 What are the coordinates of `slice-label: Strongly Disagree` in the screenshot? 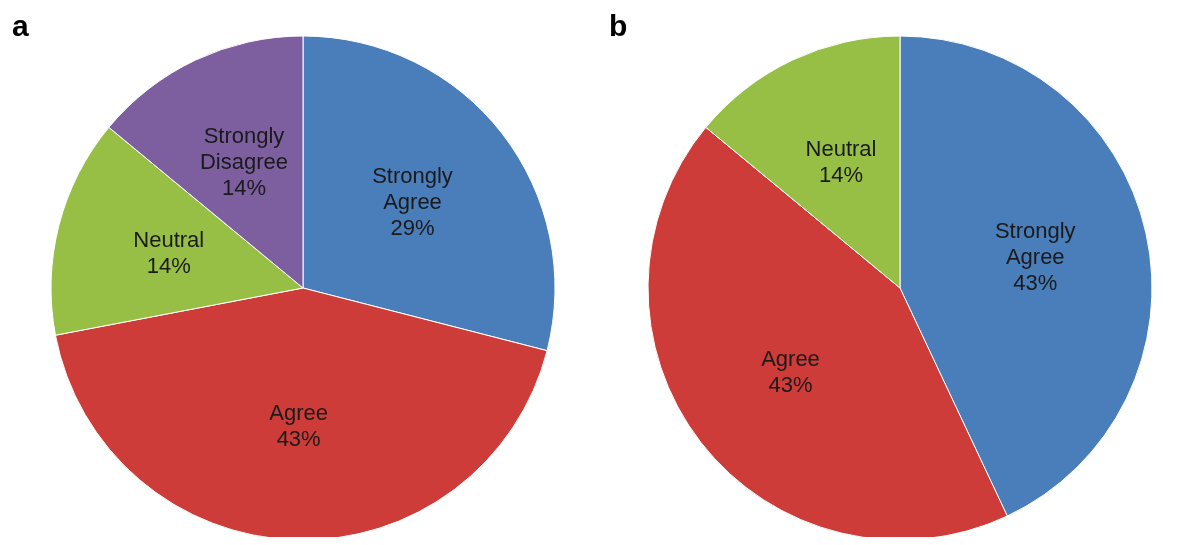 It's located at (244, 148).